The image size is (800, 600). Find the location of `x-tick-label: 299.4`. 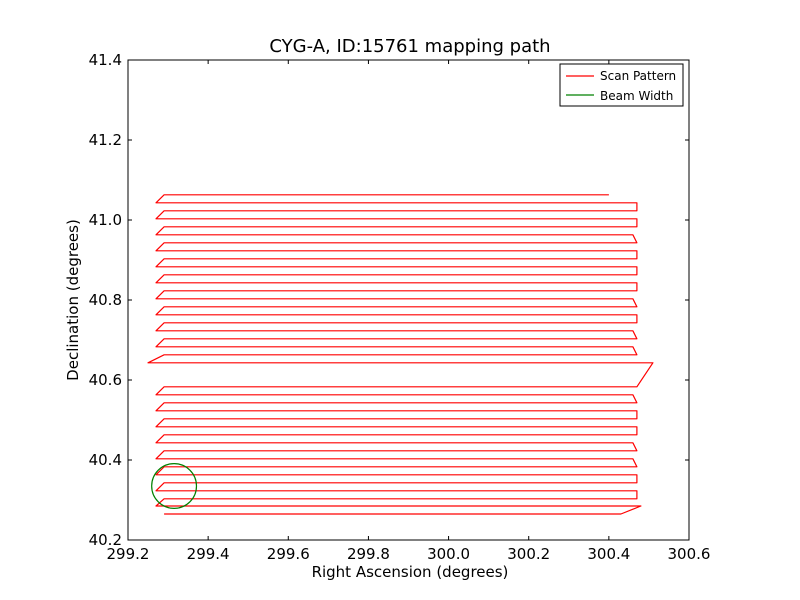

x-tick-label: 299.4 is located at coordinates (208, 554).